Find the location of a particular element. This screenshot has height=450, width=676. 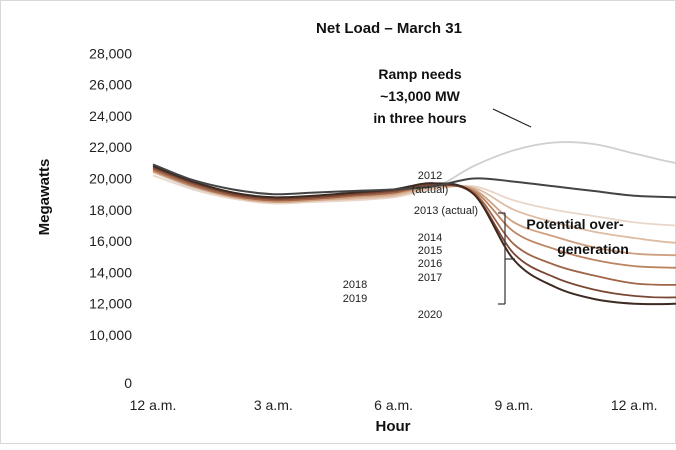

series-line-2014 is located at coordinates (414, 200).